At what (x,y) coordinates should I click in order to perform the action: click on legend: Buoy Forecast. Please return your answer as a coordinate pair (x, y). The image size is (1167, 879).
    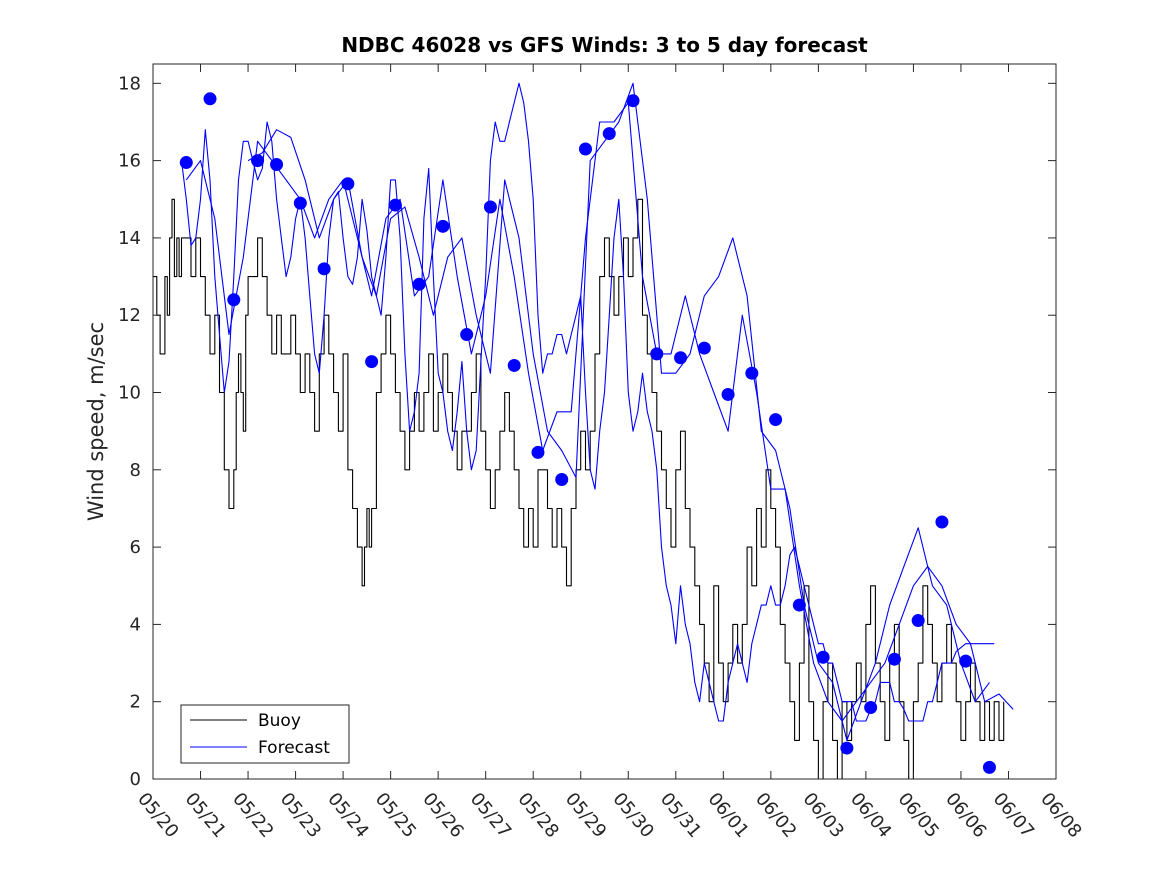
    Looking at the image, I should click on (265, 734).